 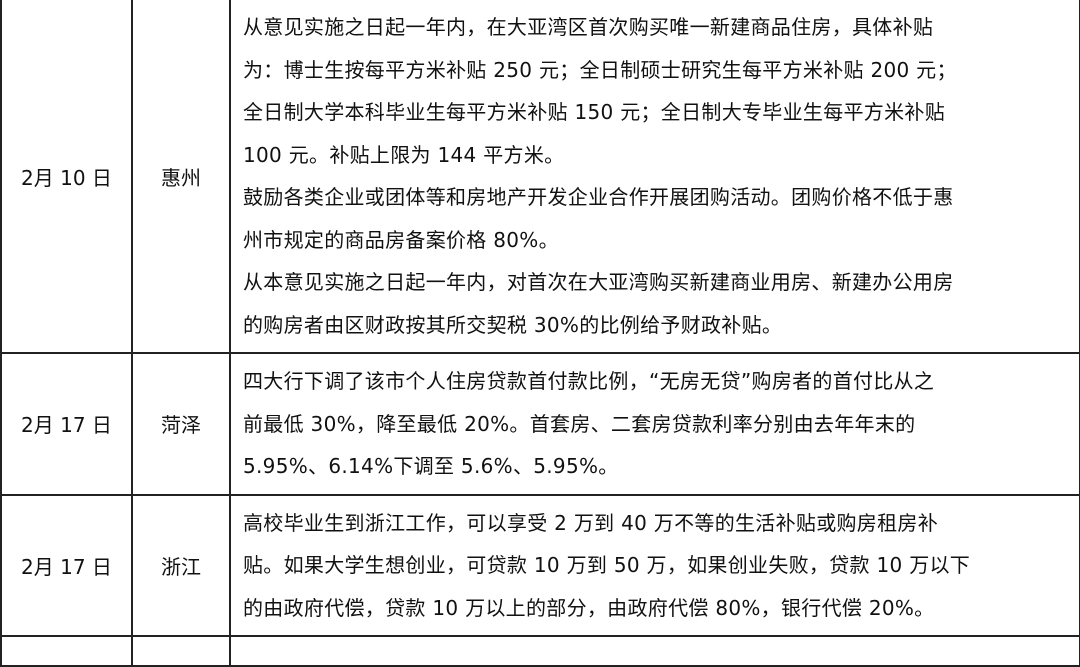 What do you see at coordinates (598, 282) in the screenshot?
I see `text-line: 从本意见实施之日起一年内，对首次在大亚湾购买新建商业用房、新建办公用房` at bounding box center [598, 282].